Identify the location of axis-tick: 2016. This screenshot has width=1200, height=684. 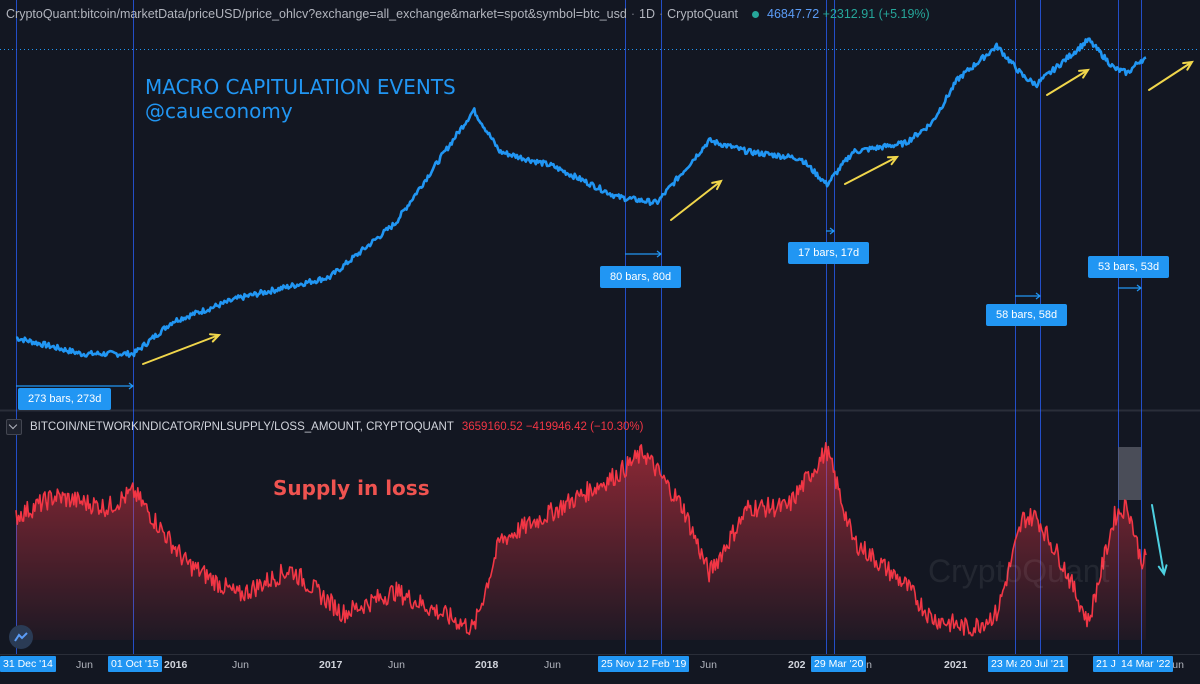
(176, 665).